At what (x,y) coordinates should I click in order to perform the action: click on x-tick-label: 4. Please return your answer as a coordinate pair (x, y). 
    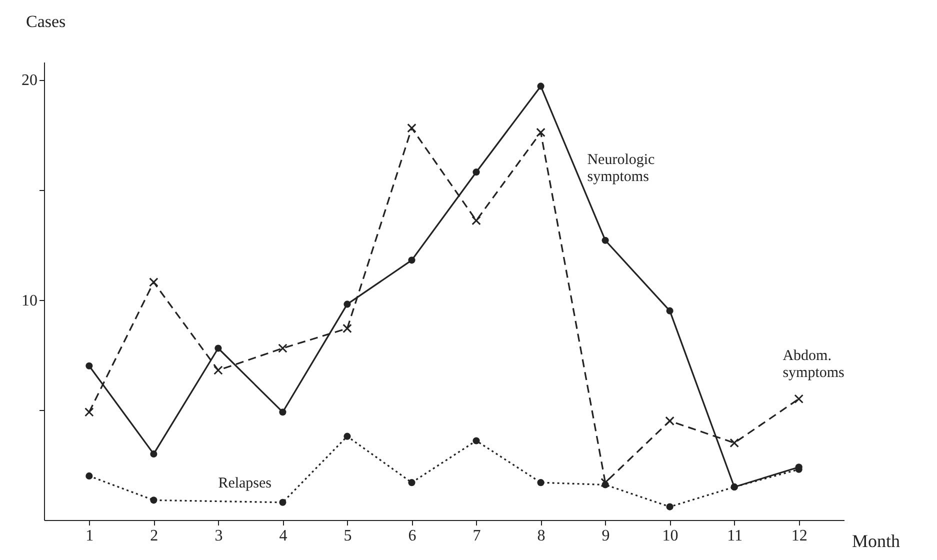
    Looking at the image, I should click on (283, 536).